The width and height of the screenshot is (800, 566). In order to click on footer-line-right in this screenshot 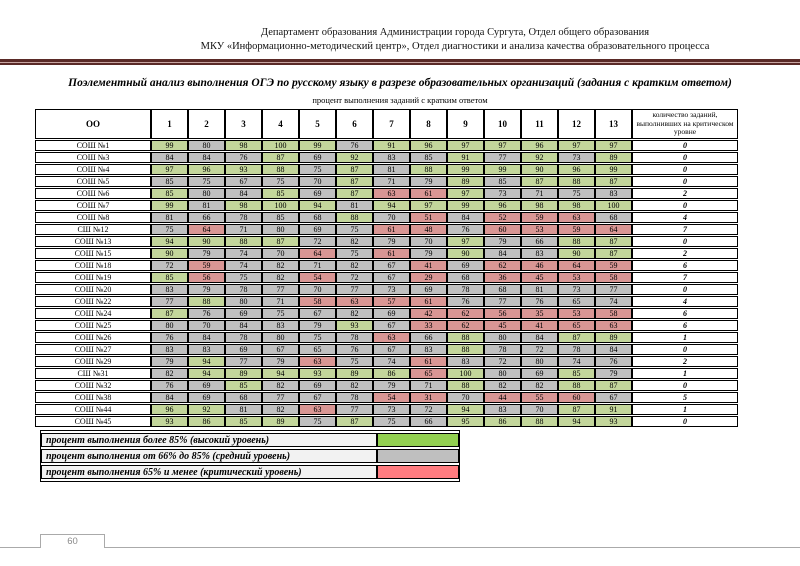, I will do `click(452, 541)`.